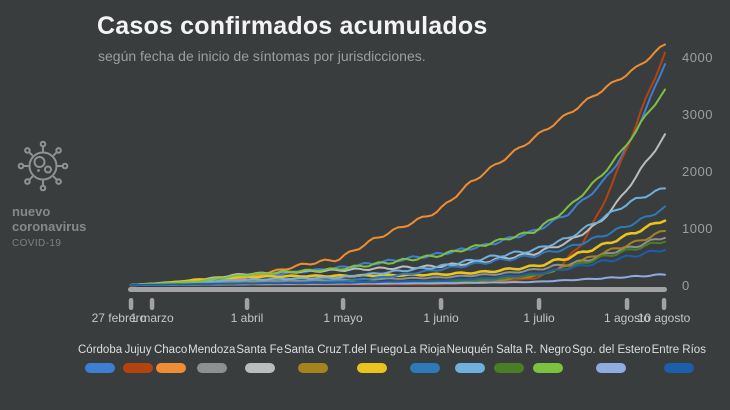  I want to click on legend-label: T.del Fuego, so click(372, 350).